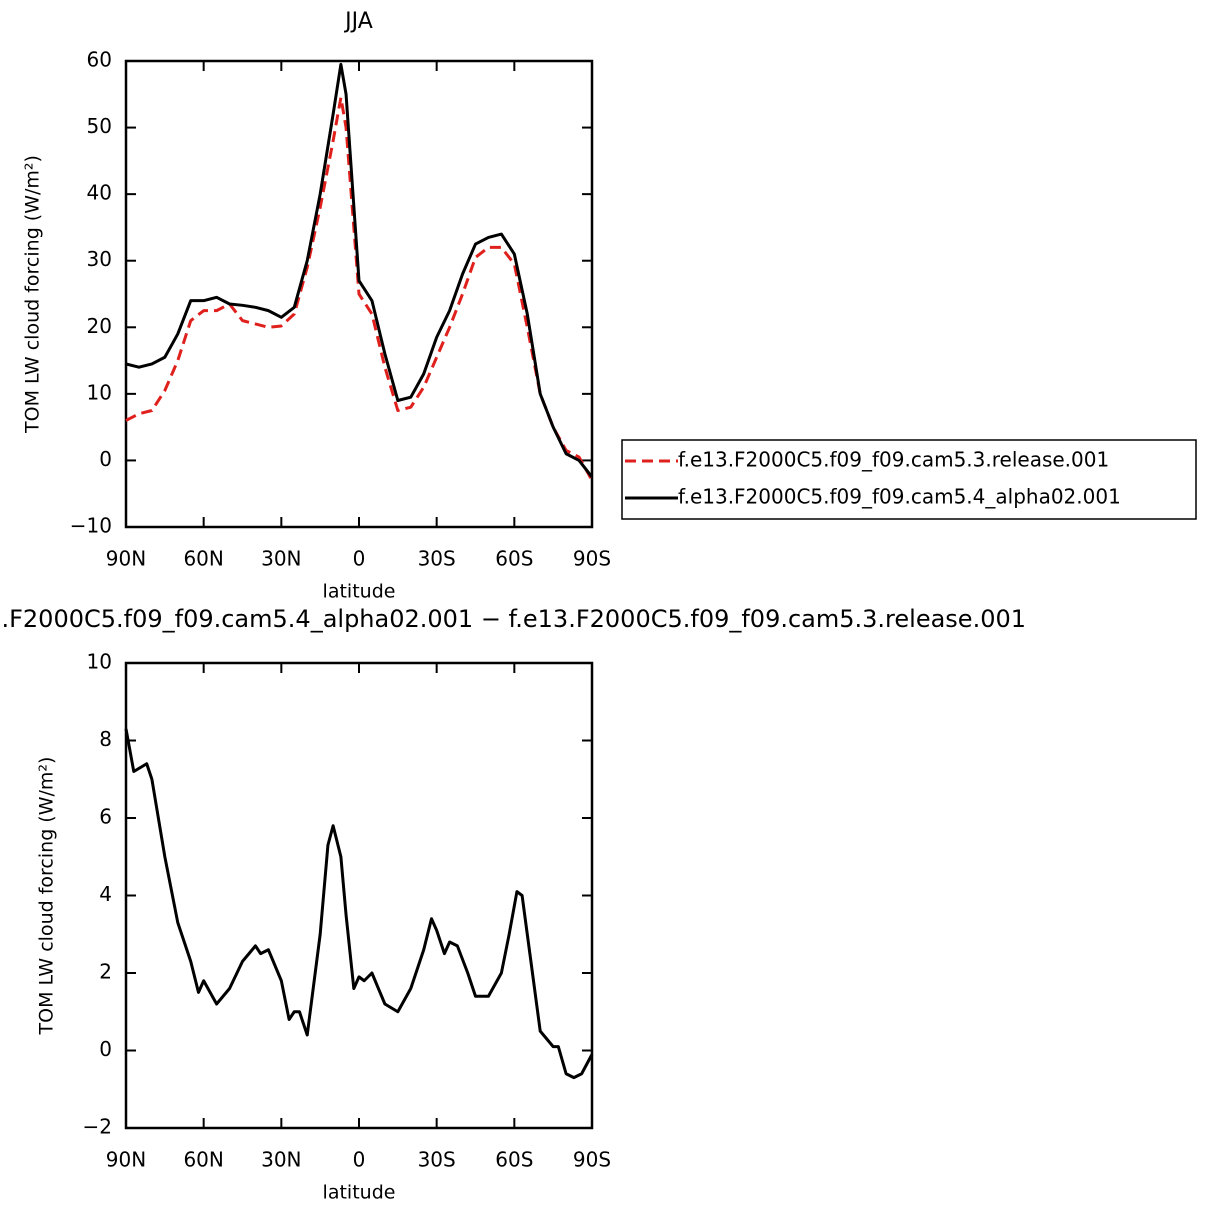  Describe the element at coordinates (105, 894) in the screenshot. I see `y-tick-label: 4` at that location.